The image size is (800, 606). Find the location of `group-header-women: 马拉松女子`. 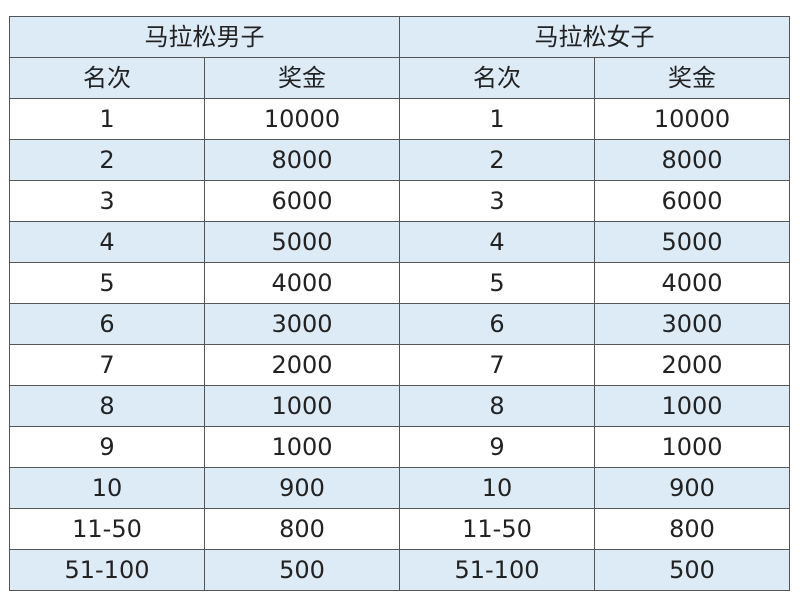

group-header-women: 马拉松女子 is located at coordinates (594, 37).